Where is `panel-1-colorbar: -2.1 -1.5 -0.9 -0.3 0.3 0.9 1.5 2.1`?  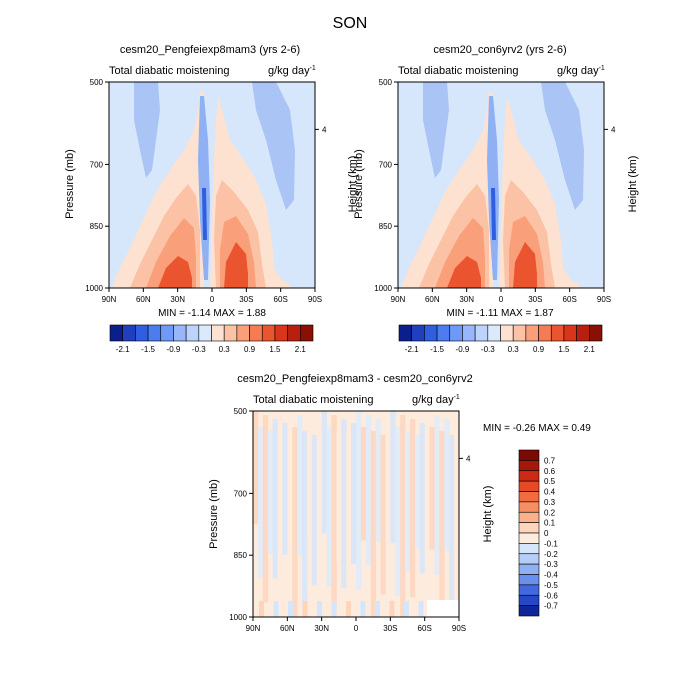
panel-1-colorbar: -2.1 -1.5 -0.9 -0.3 0.3 0.9 1.5 2.1 is located at coordinates (211, 339).